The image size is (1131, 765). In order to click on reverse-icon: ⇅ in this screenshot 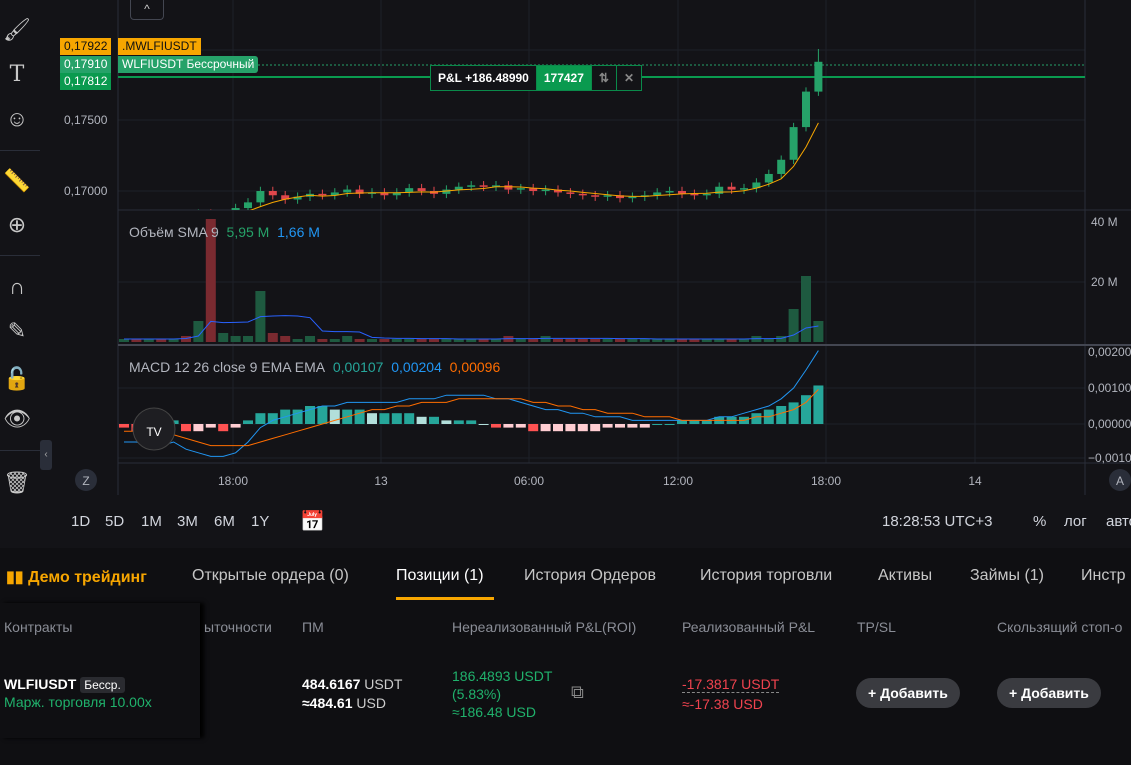, I will do `click(604, 78)`.